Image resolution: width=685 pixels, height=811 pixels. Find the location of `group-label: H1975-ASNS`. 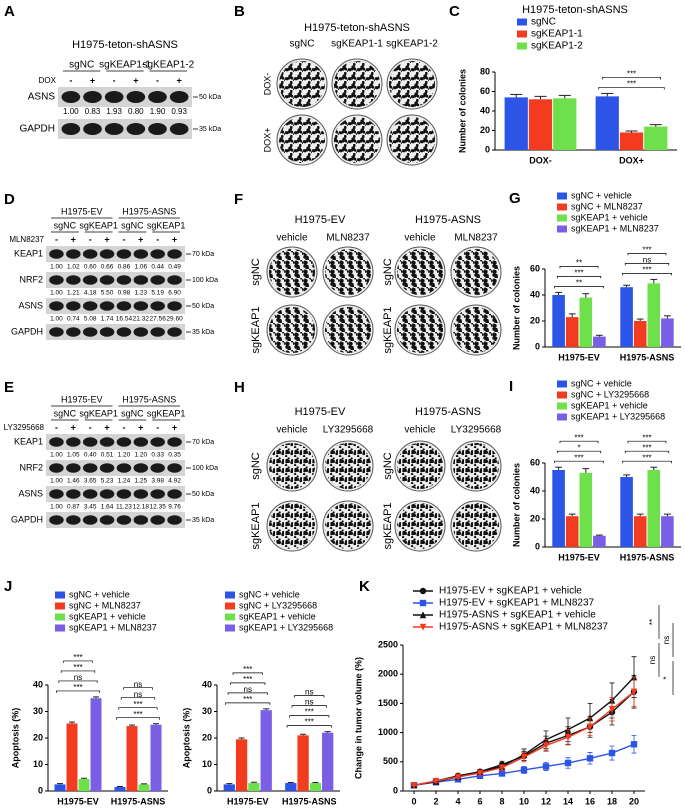

group-label: H1975-ASNS is located at coordinates (149, 211).